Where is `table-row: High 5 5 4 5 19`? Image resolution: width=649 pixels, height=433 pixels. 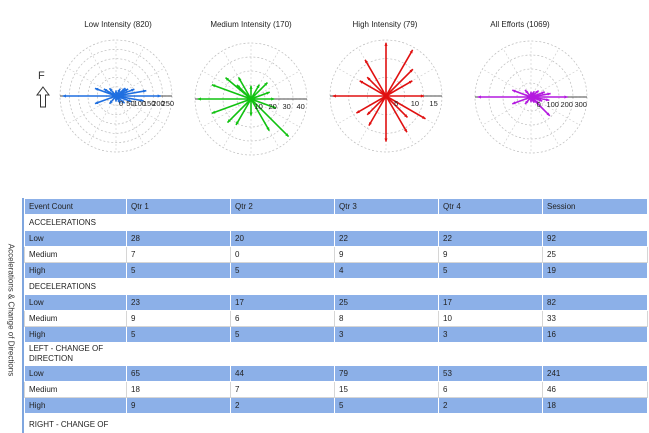 table-row: High 5 5 4 5 19 is located at coordinates (336, 270).